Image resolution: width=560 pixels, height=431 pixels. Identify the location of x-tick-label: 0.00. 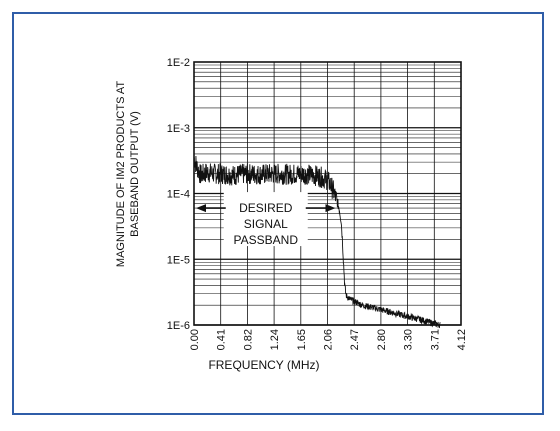
(195, 339).